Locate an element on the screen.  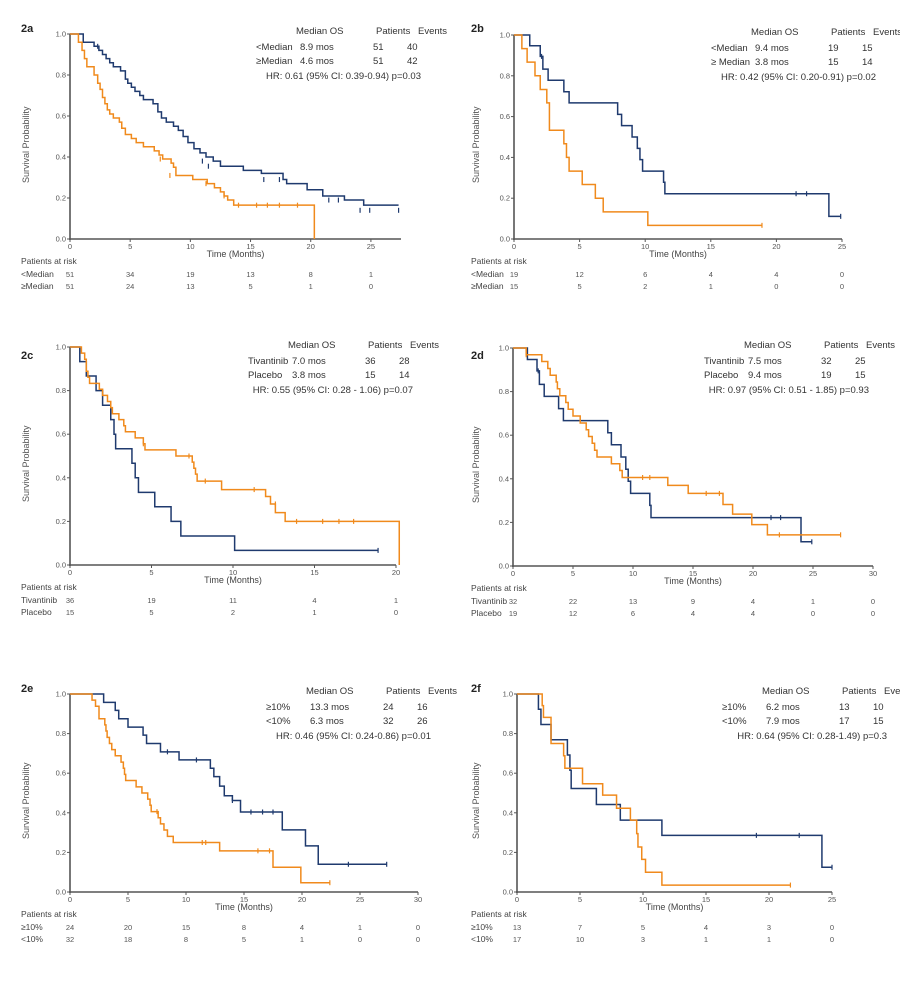
risk-value: 7 is located at coordinates (580, 927).